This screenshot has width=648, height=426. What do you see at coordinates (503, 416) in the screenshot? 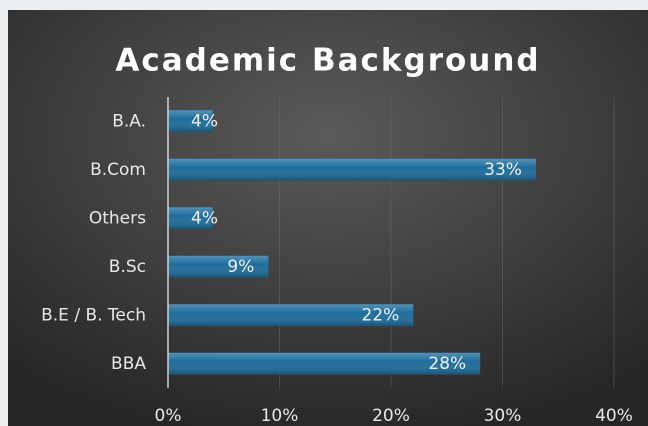
I see `x-tick-label: 30%` at bounding box center [503, 416].